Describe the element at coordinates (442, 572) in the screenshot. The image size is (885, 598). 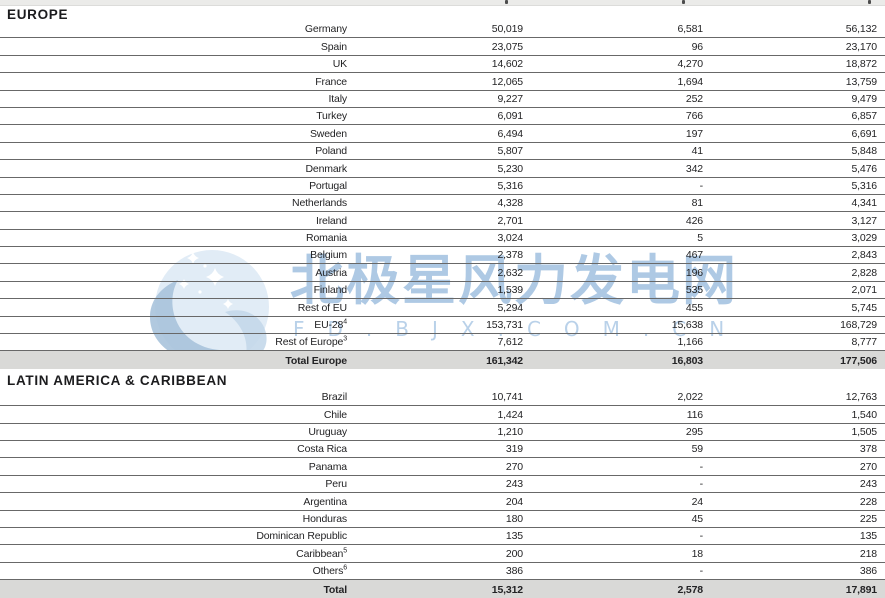
I see `table-row: Others6 386 - 386` at that location.